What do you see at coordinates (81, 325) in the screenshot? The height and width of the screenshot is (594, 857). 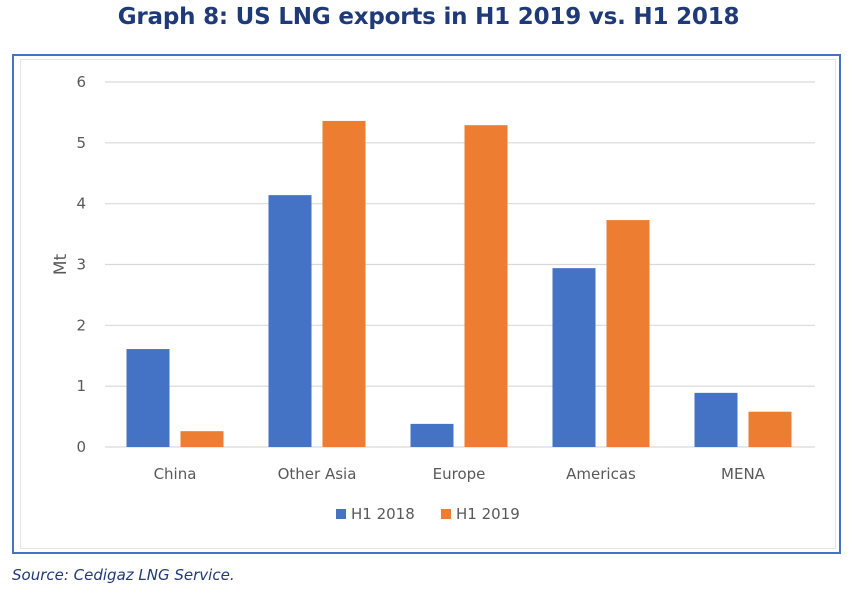 I see `y-tick-label: 2` at bounding box center [81, 325].